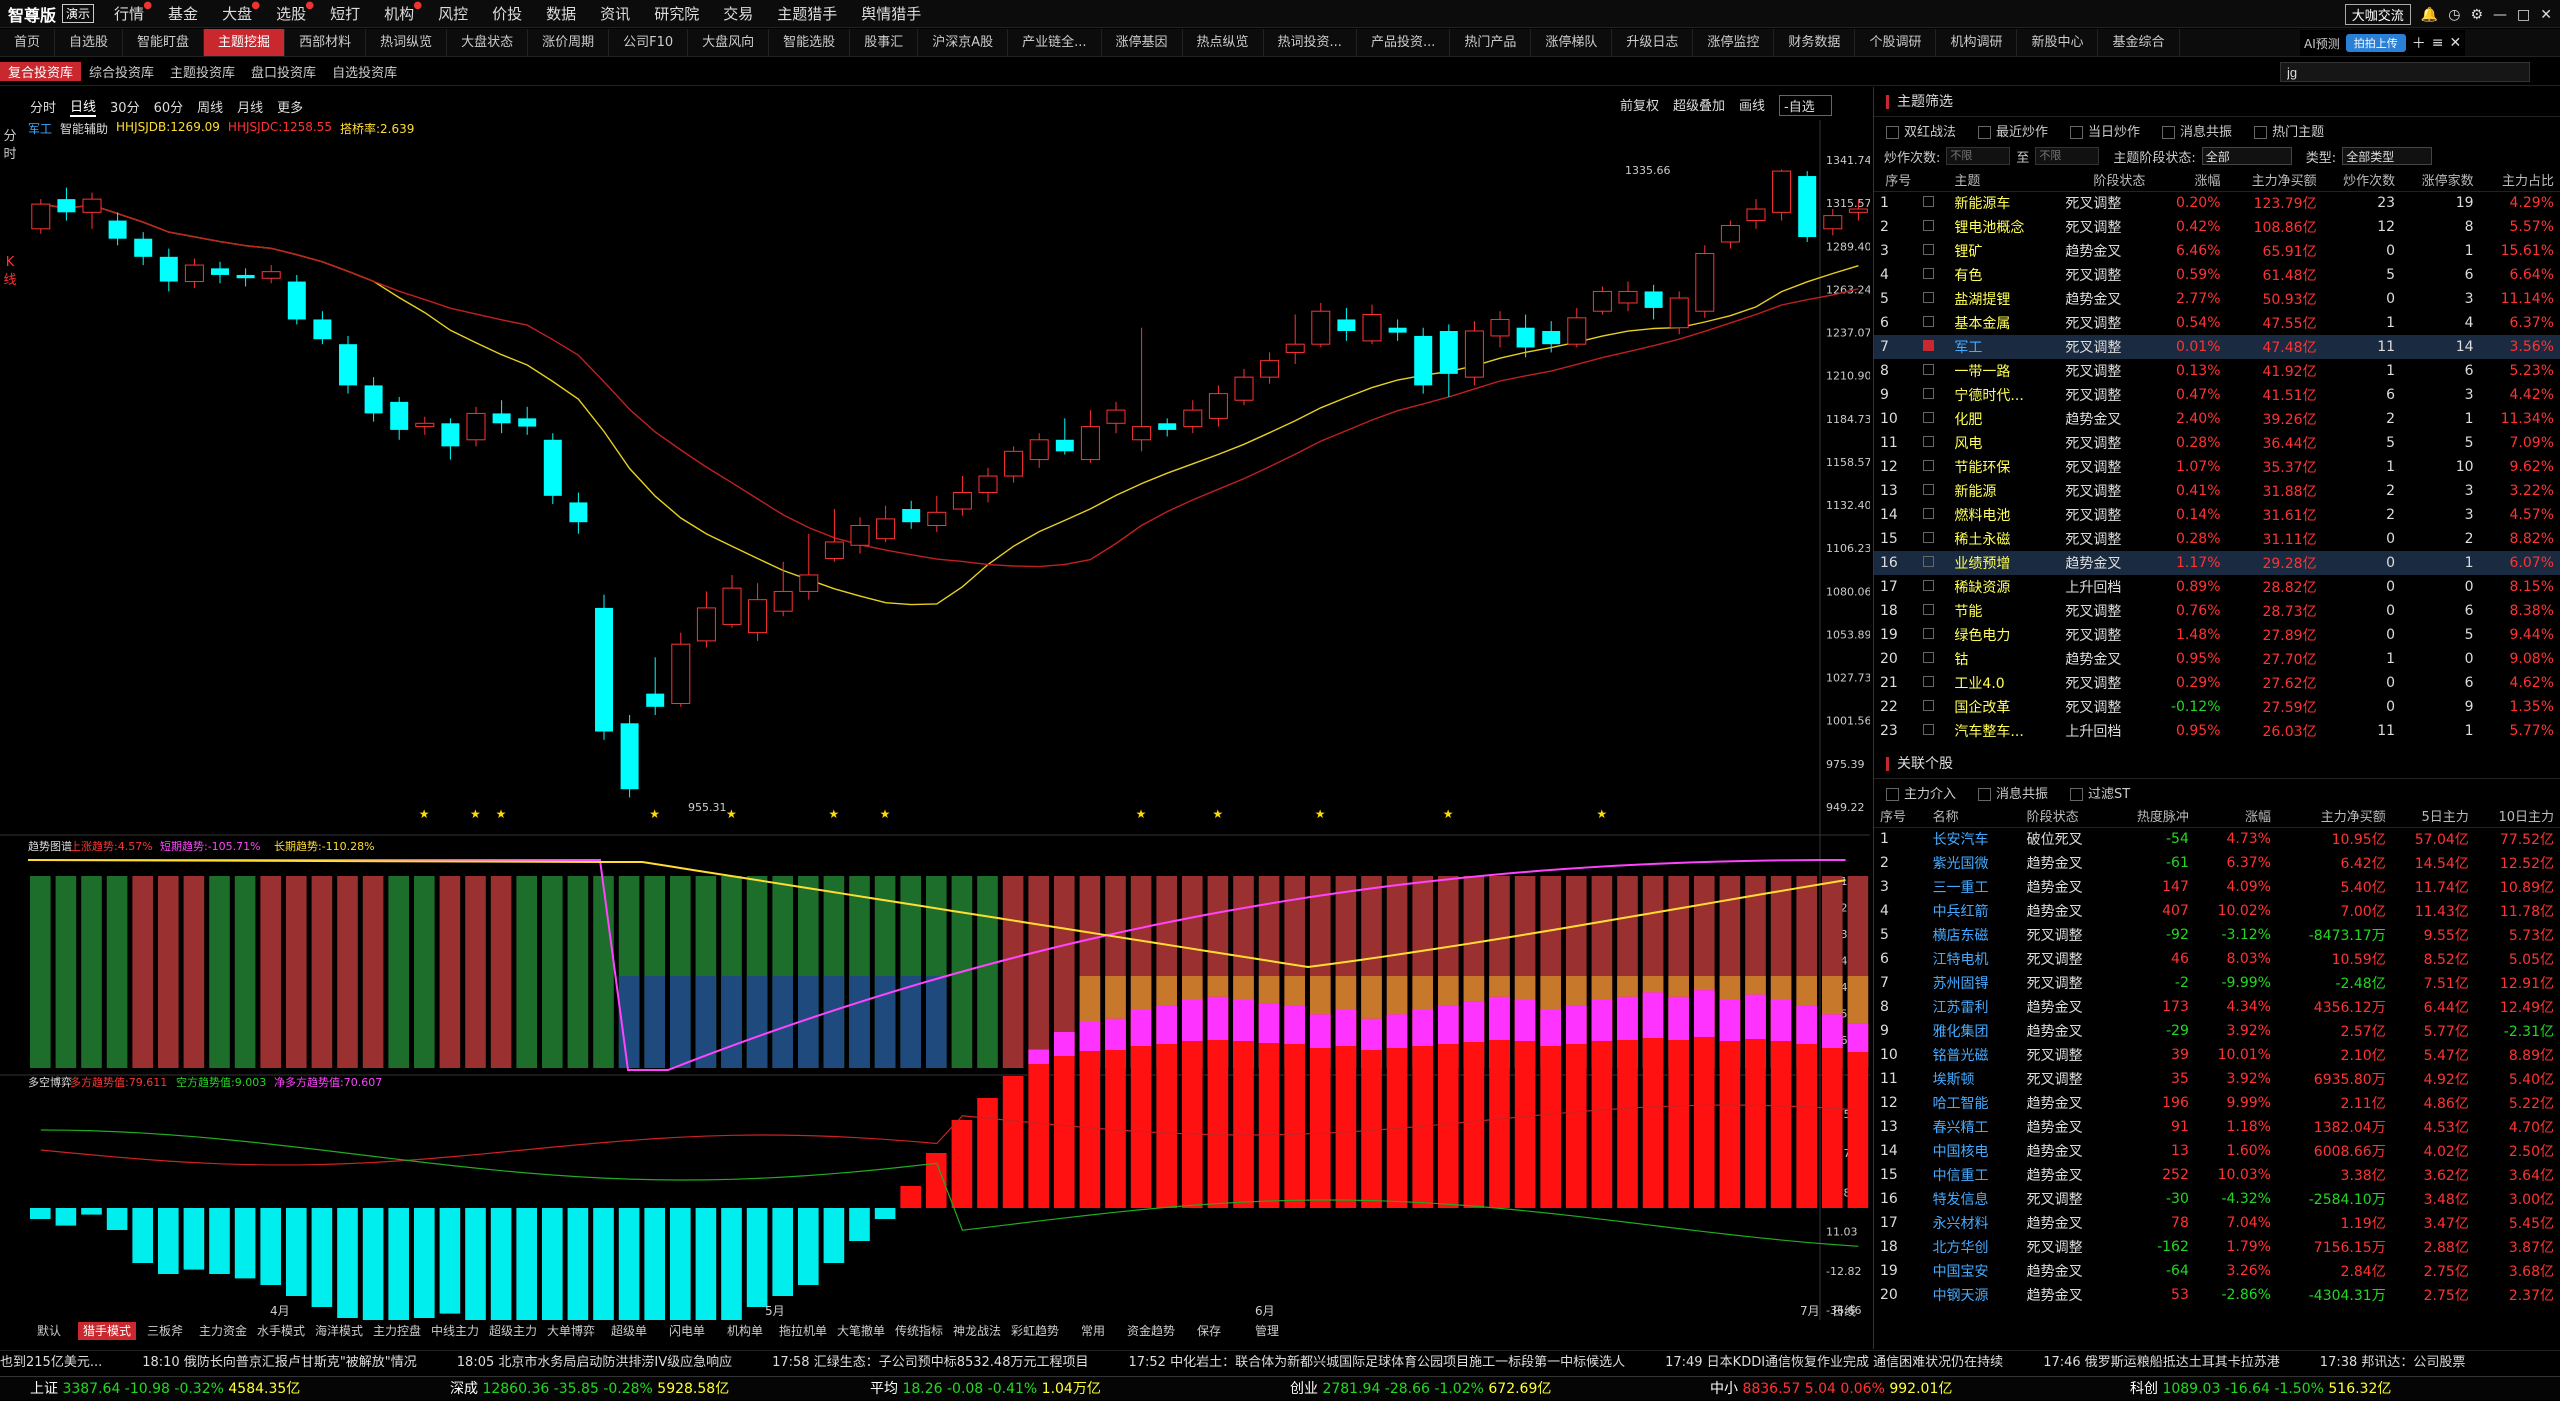  What do you see at coordinates (1960, 840) in the screenshot?
I see `stock-name: 长安汽车` at bounding box center [1960, 840].